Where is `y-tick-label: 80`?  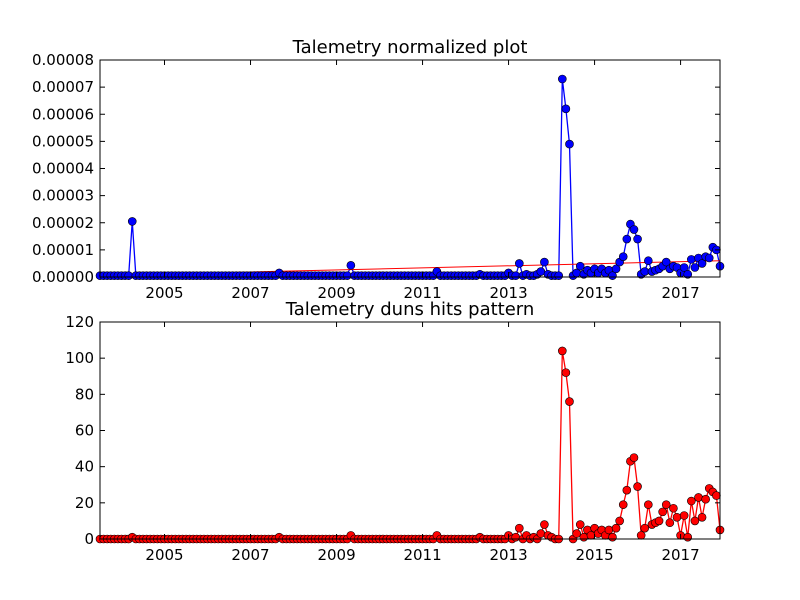
y-tick-label: 80 is located at coordinates (84, 394).